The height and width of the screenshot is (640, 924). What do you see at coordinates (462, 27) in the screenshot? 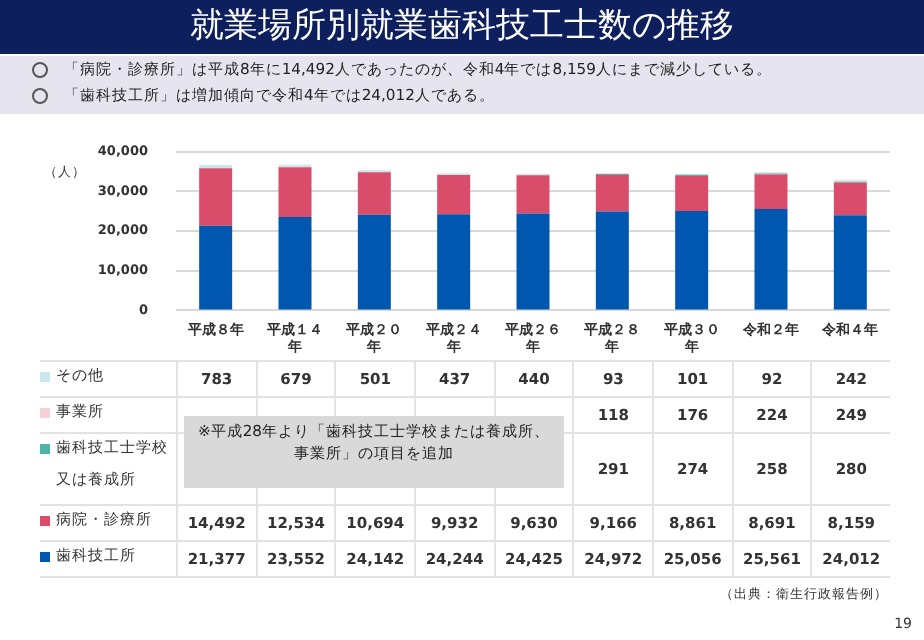
I see `chart-title: 就業場所別就業歯科技工士数の推移` at bounding box center [462, 27].